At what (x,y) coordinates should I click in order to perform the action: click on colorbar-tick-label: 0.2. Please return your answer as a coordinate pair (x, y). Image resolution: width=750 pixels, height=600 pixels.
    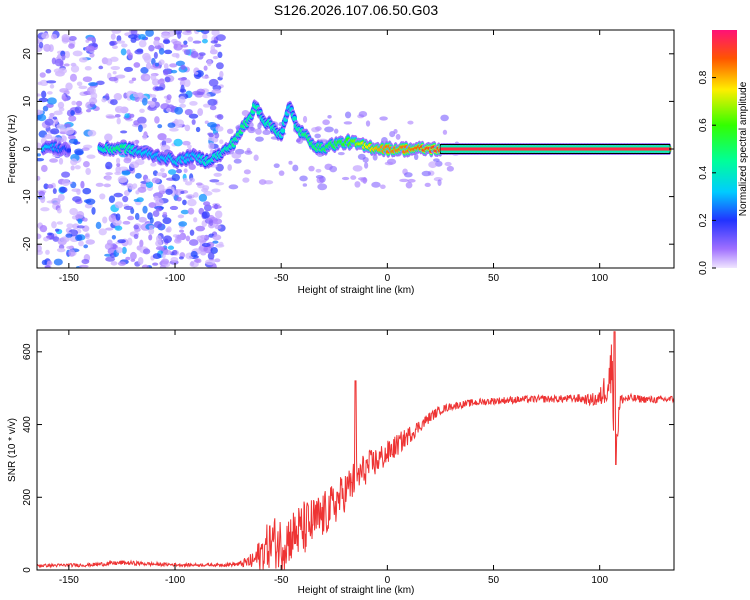
    Looking at the image, I should click on (703, 220).